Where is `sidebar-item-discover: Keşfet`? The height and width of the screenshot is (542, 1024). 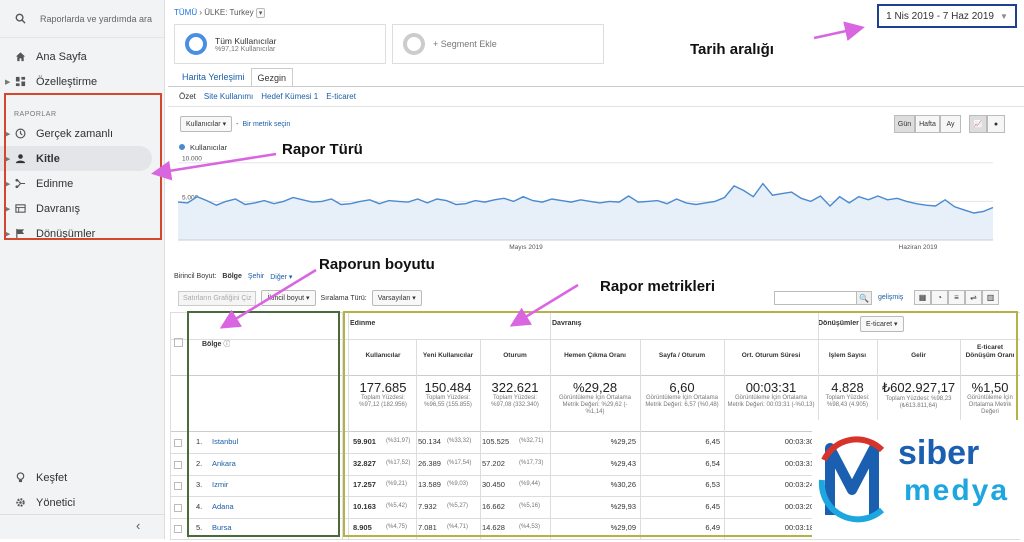 sidebar-item-discover: Keşfet is located at coordinates (33, 477).